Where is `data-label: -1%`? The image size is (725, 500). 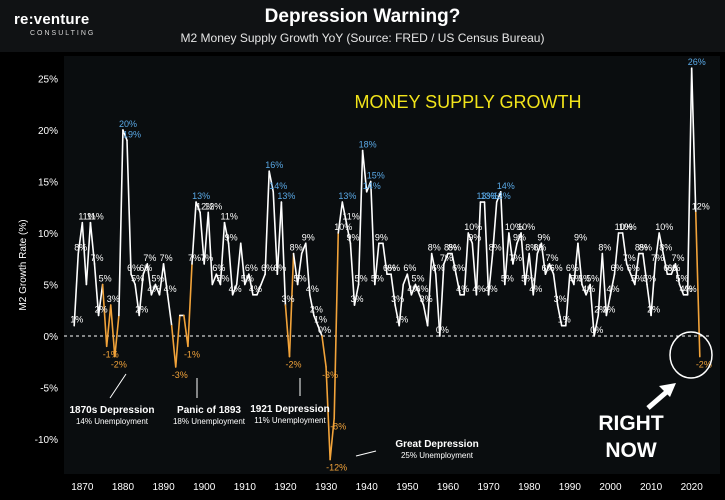 data-label: -1% is located at coordinates (192, 354).